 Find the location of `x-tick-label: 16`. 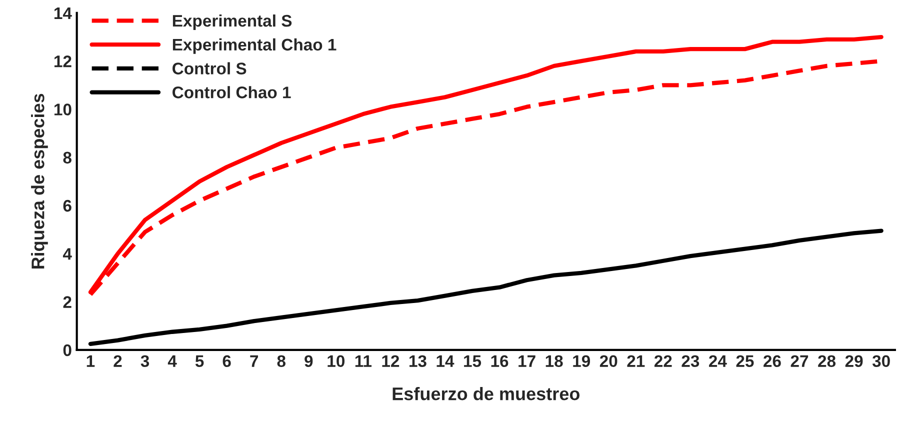

x-tick-label: 16 is located at coordinates (499, 361).